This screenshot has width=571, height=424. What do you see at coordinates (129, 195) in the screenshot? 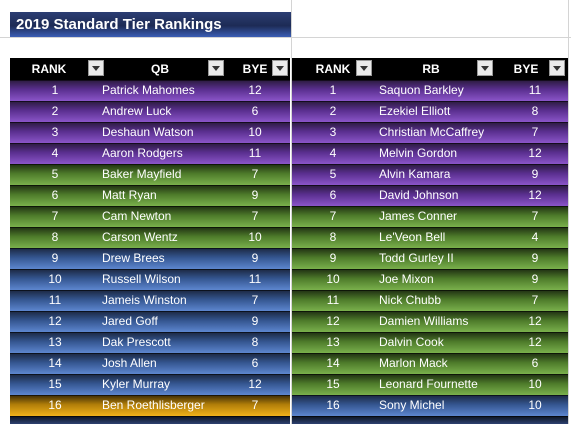
I see `player-name-cell: Matt Ryan` at bounding box center [129, 195].